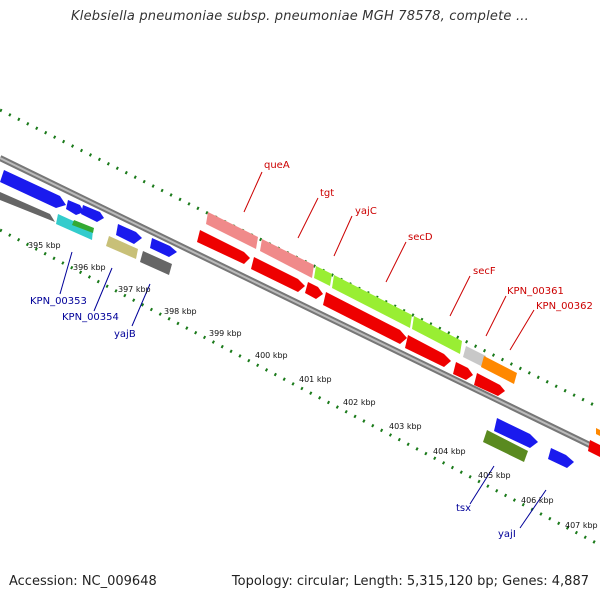  I want to click on kbp-label: 405 kbp, so click(494, 475).